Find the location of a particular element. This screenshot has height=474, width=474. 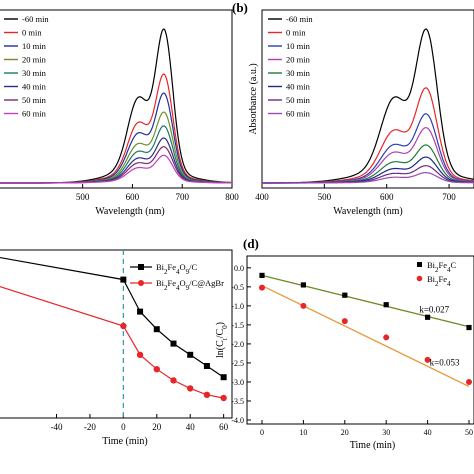

x-tick-label: -20 is located at coordinates (90, 427).